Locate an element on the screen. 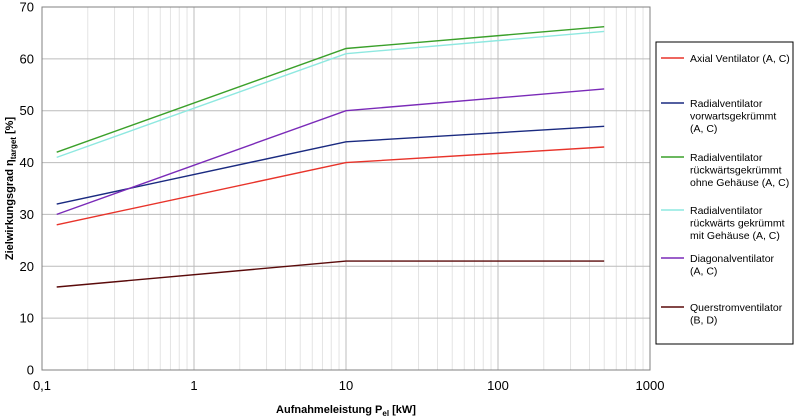 This screenshot has width=800, height=420. y-tick-label: 0 is located at coordinates (30, 370).